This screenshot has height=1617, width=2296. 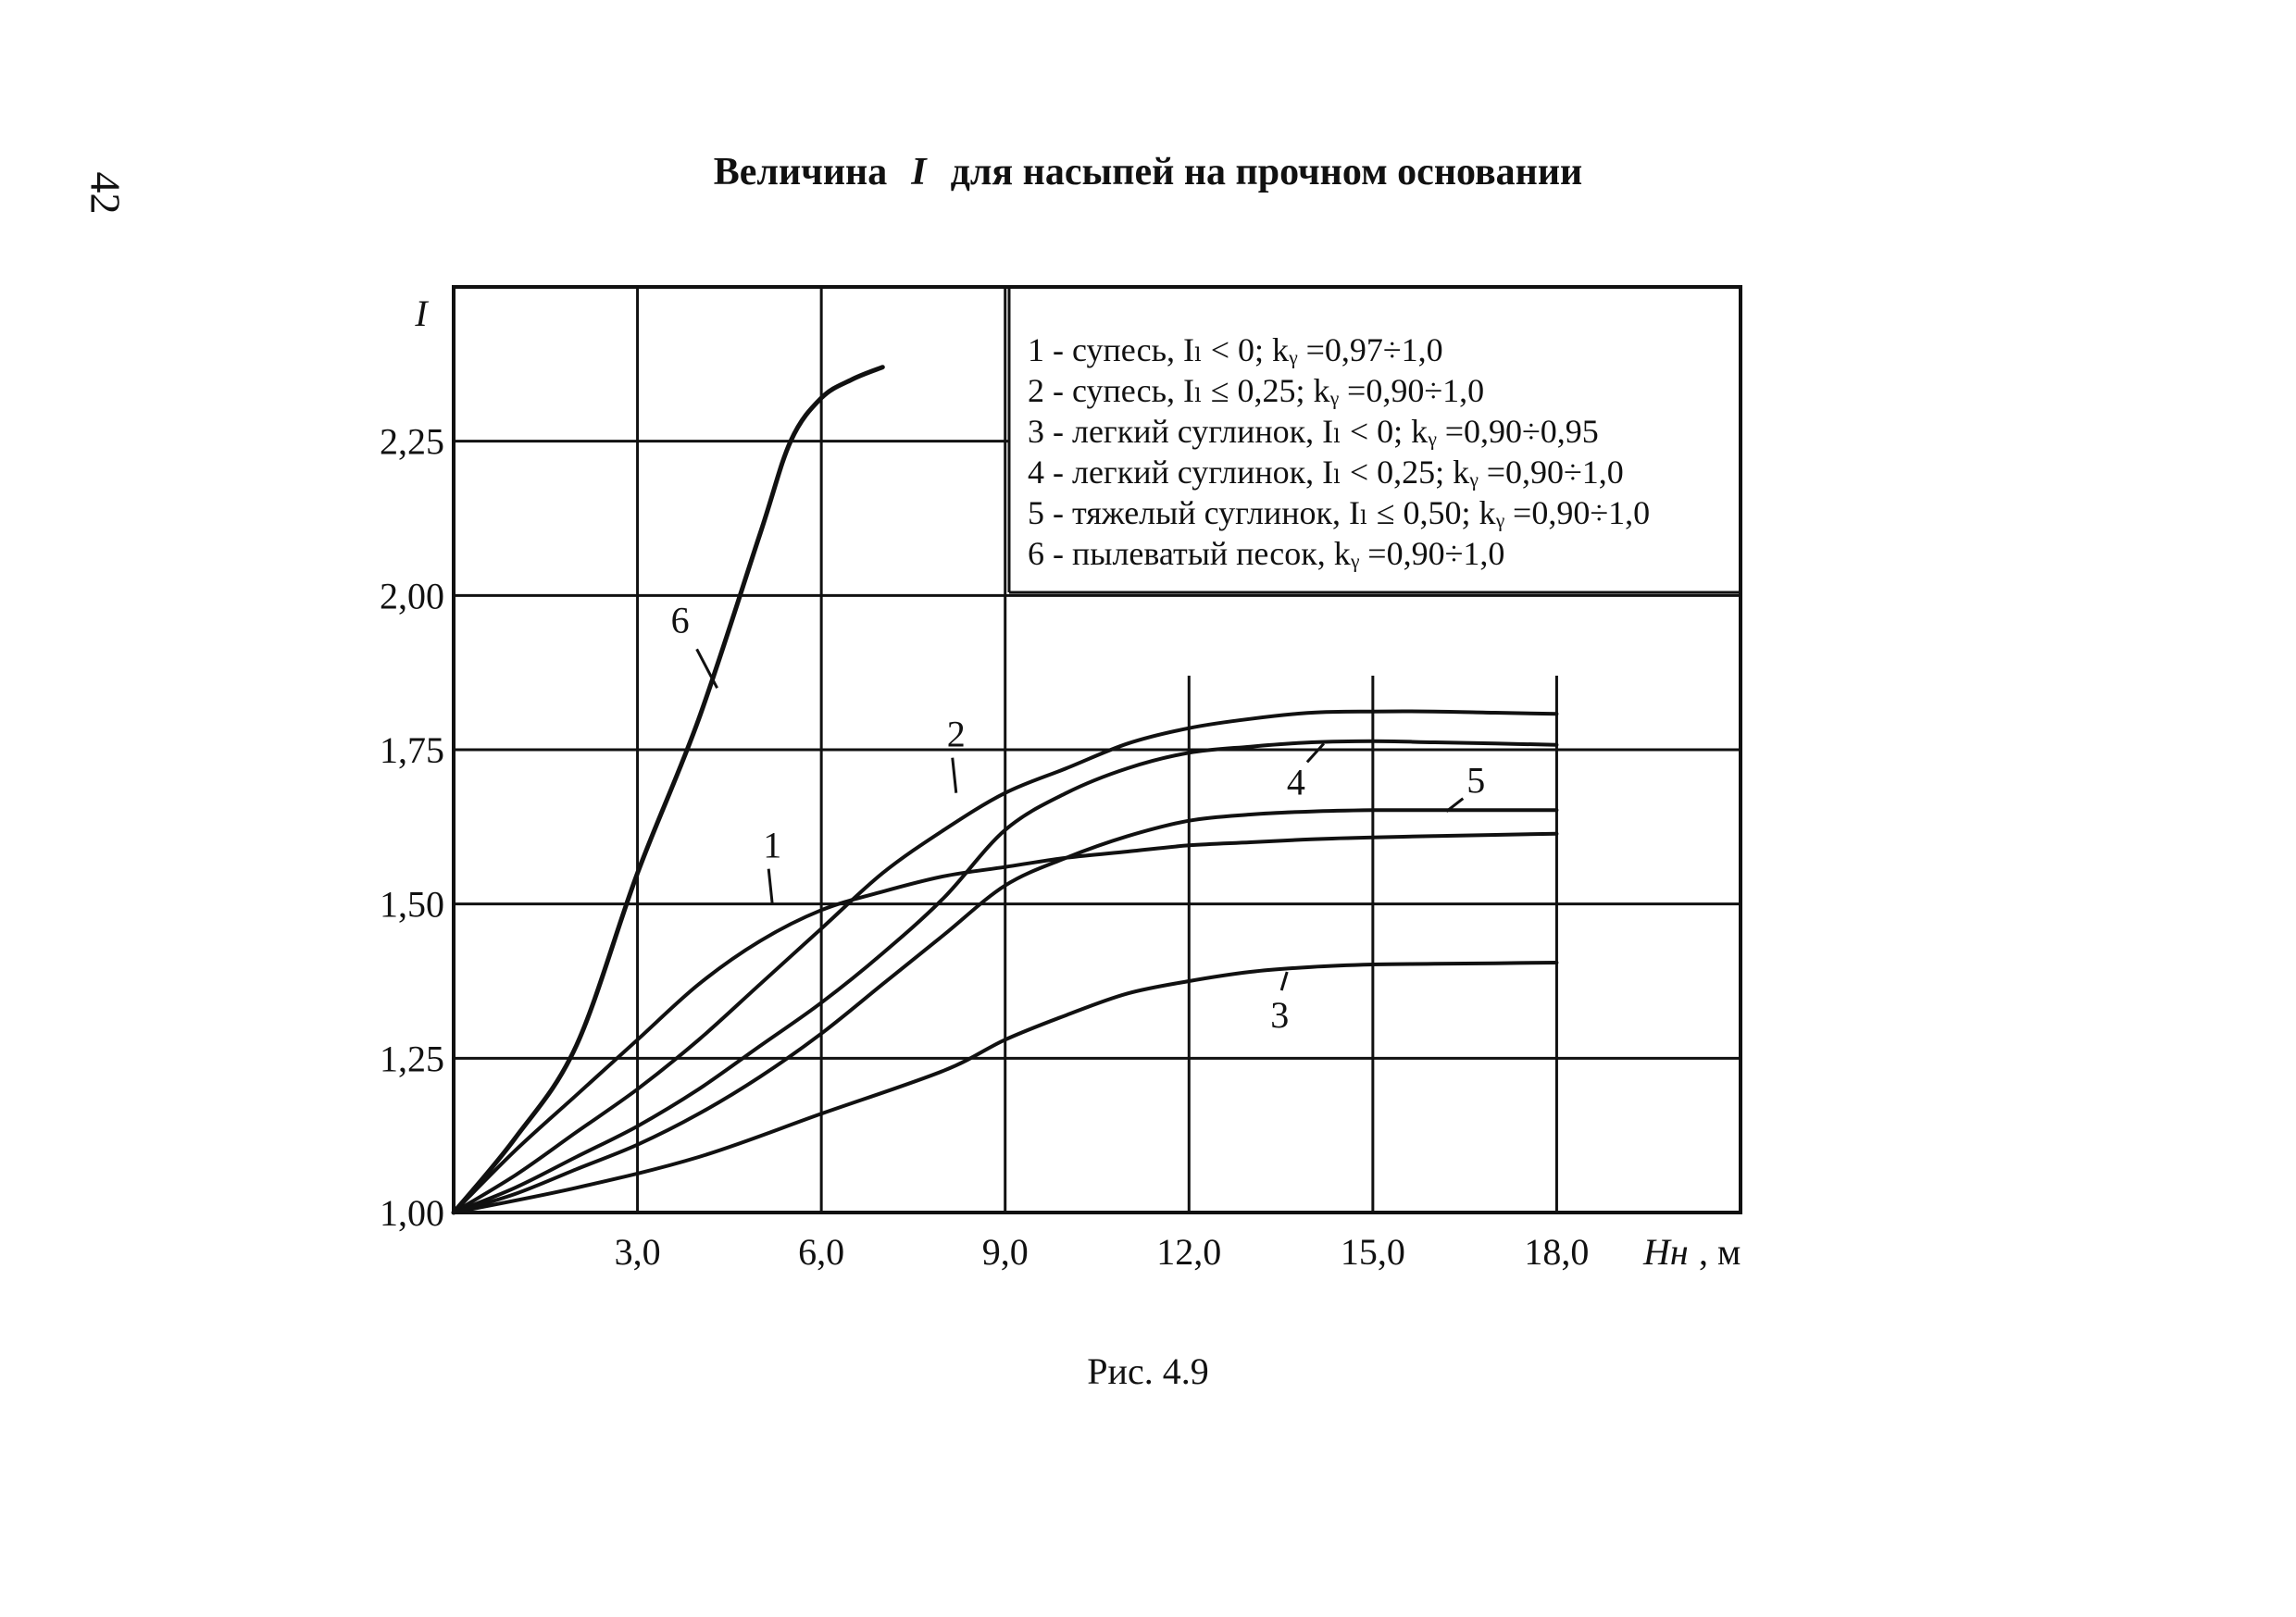 What do you see at coordinates (1556, 1252) in the screenshot?
I see `x-tick-label-5: 18,0` at bounding box center [1556, 1252].